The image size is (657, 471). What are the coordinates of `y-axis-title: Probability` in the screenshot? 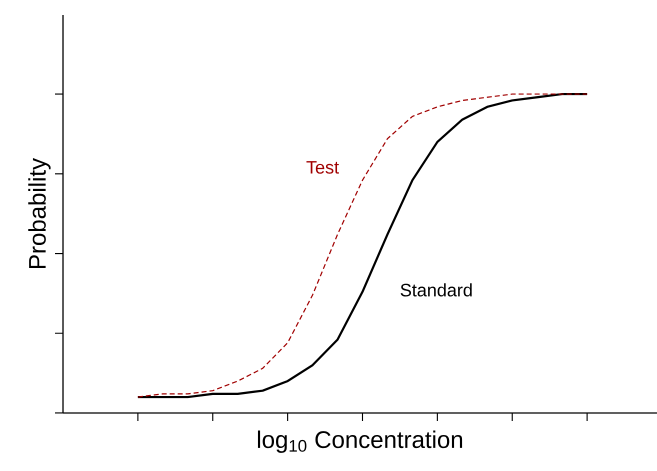 It's located at (39, 213).